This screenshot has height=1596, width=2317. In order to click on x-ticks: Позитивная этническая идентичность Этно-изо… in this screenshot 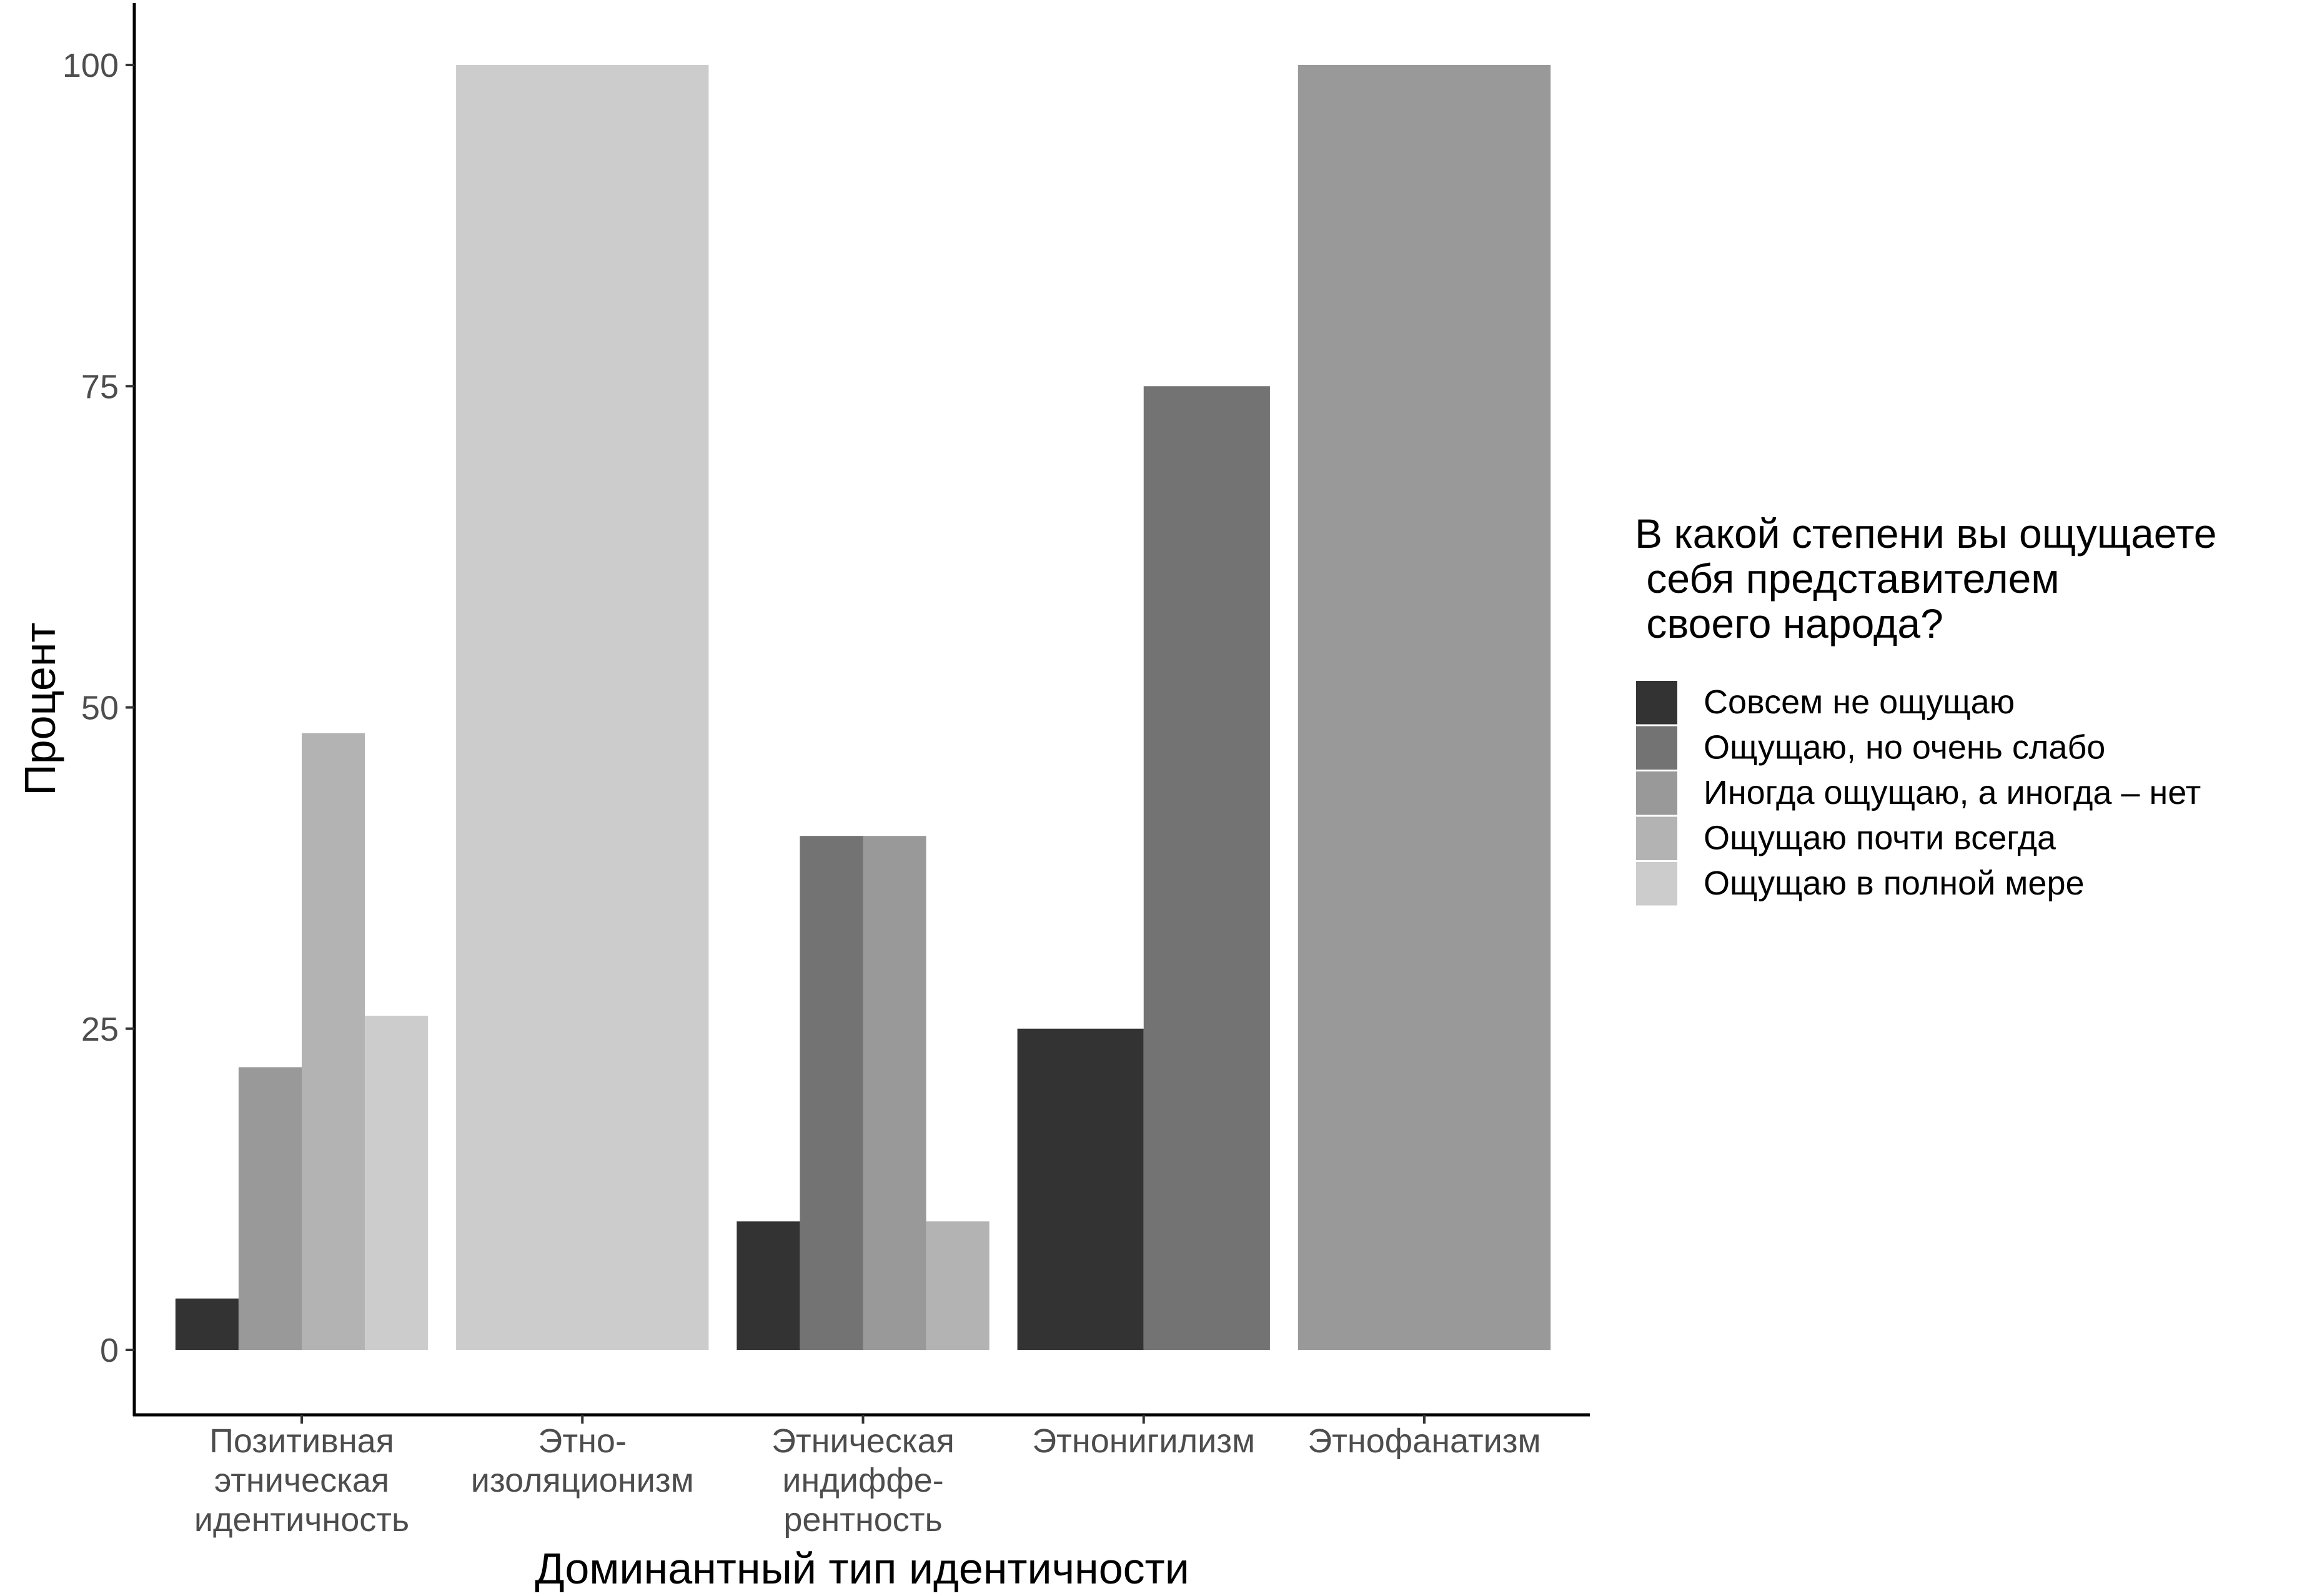, I will do `click(868, 1477)`.